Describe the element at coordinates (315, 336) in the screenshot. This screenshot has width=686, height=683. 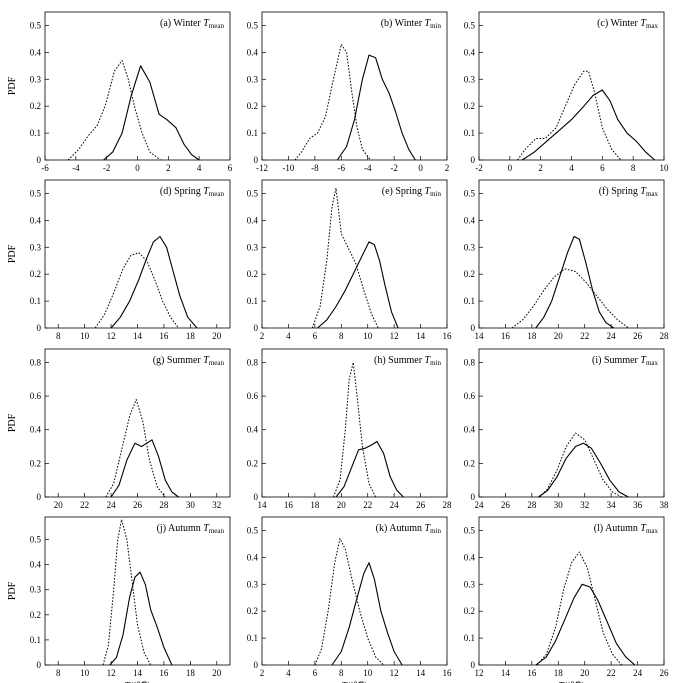
I see `x-tick-label: 6` at that location.